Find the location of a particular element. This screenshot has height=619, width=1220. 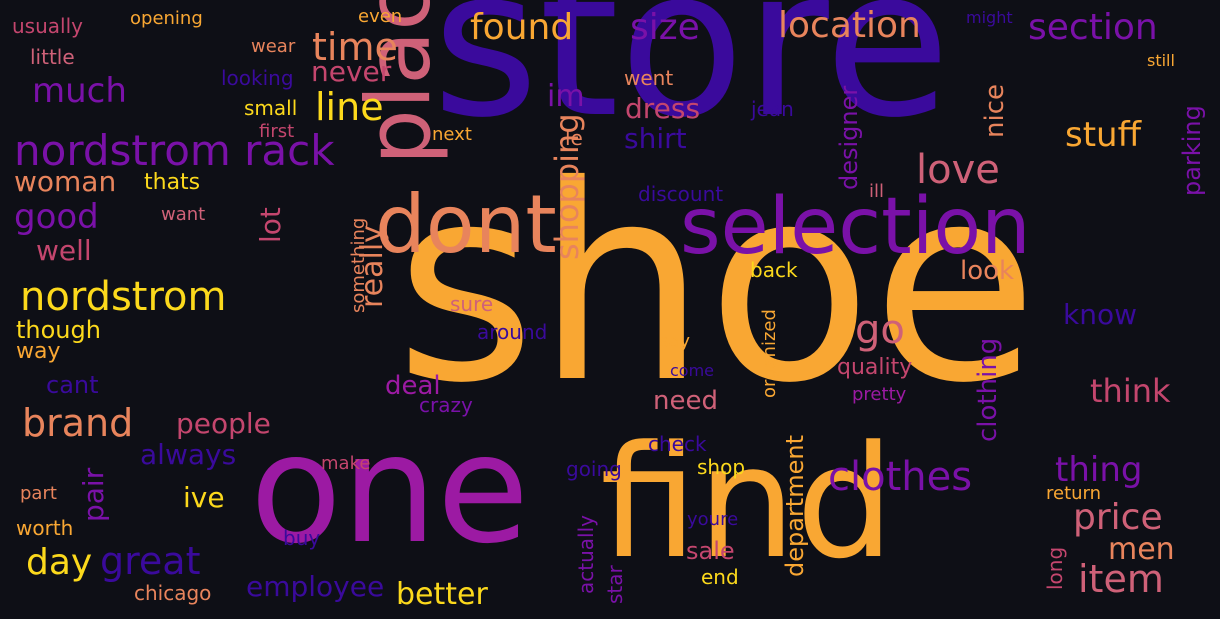

word-way: way is located at coordinates (38, 351).